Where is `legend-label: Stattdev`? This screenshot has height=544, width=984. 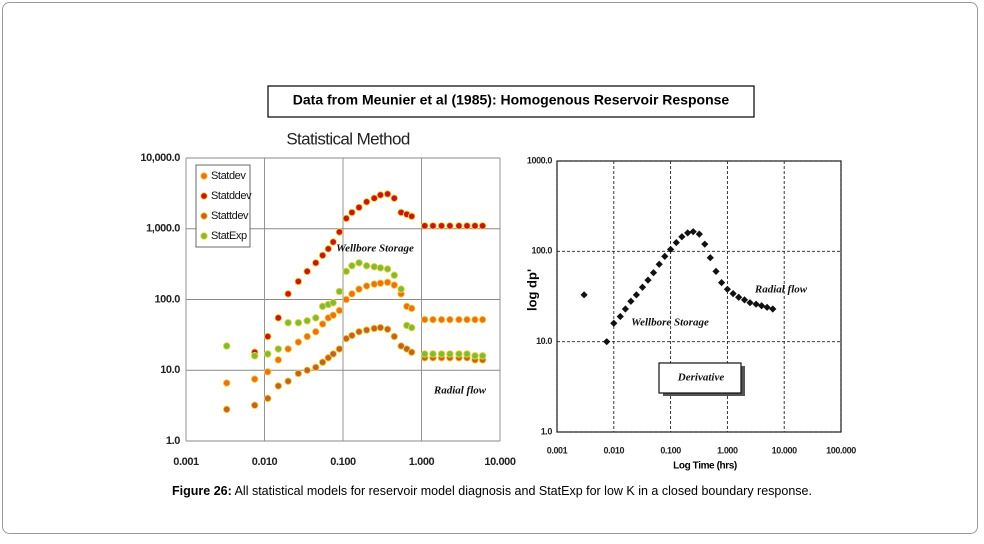 legend-label: Stattdev is located at coordinates (230, 216).